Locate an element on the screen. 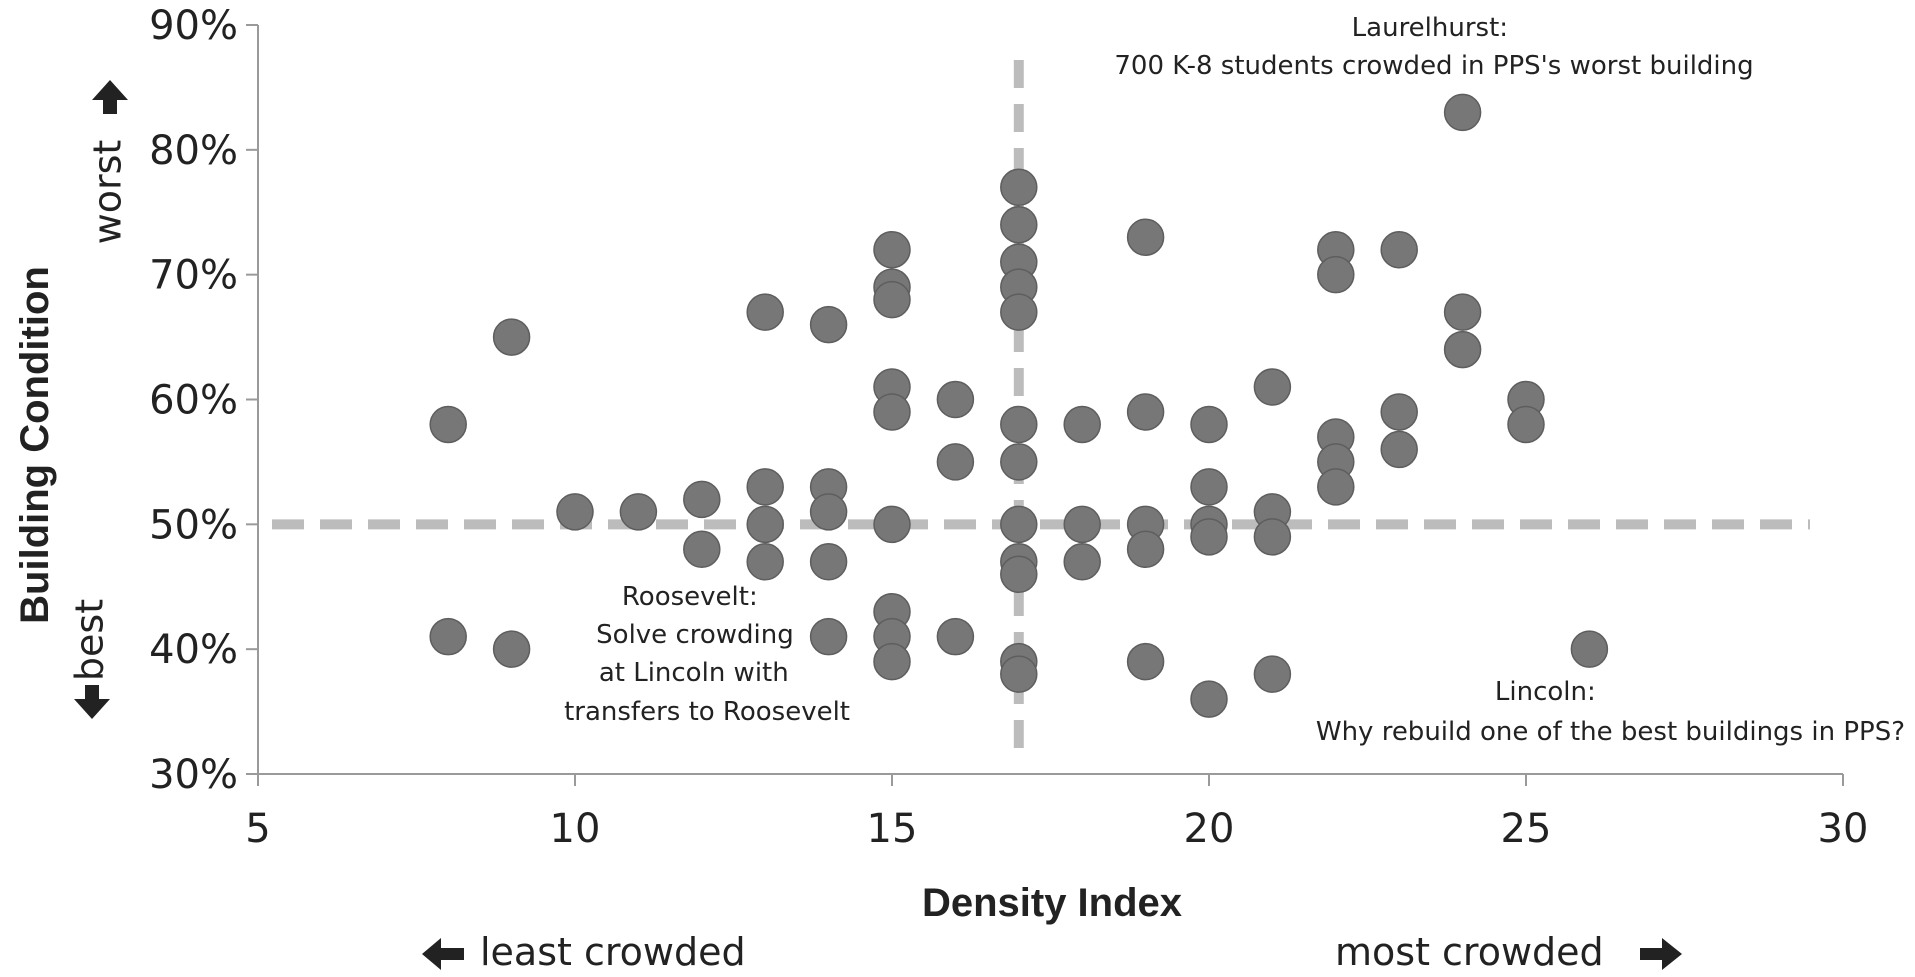 This screenshot has width=1915, height=977. annotation-lincoln-line-1: Lincoln: is located at coordinates (1545, 692).